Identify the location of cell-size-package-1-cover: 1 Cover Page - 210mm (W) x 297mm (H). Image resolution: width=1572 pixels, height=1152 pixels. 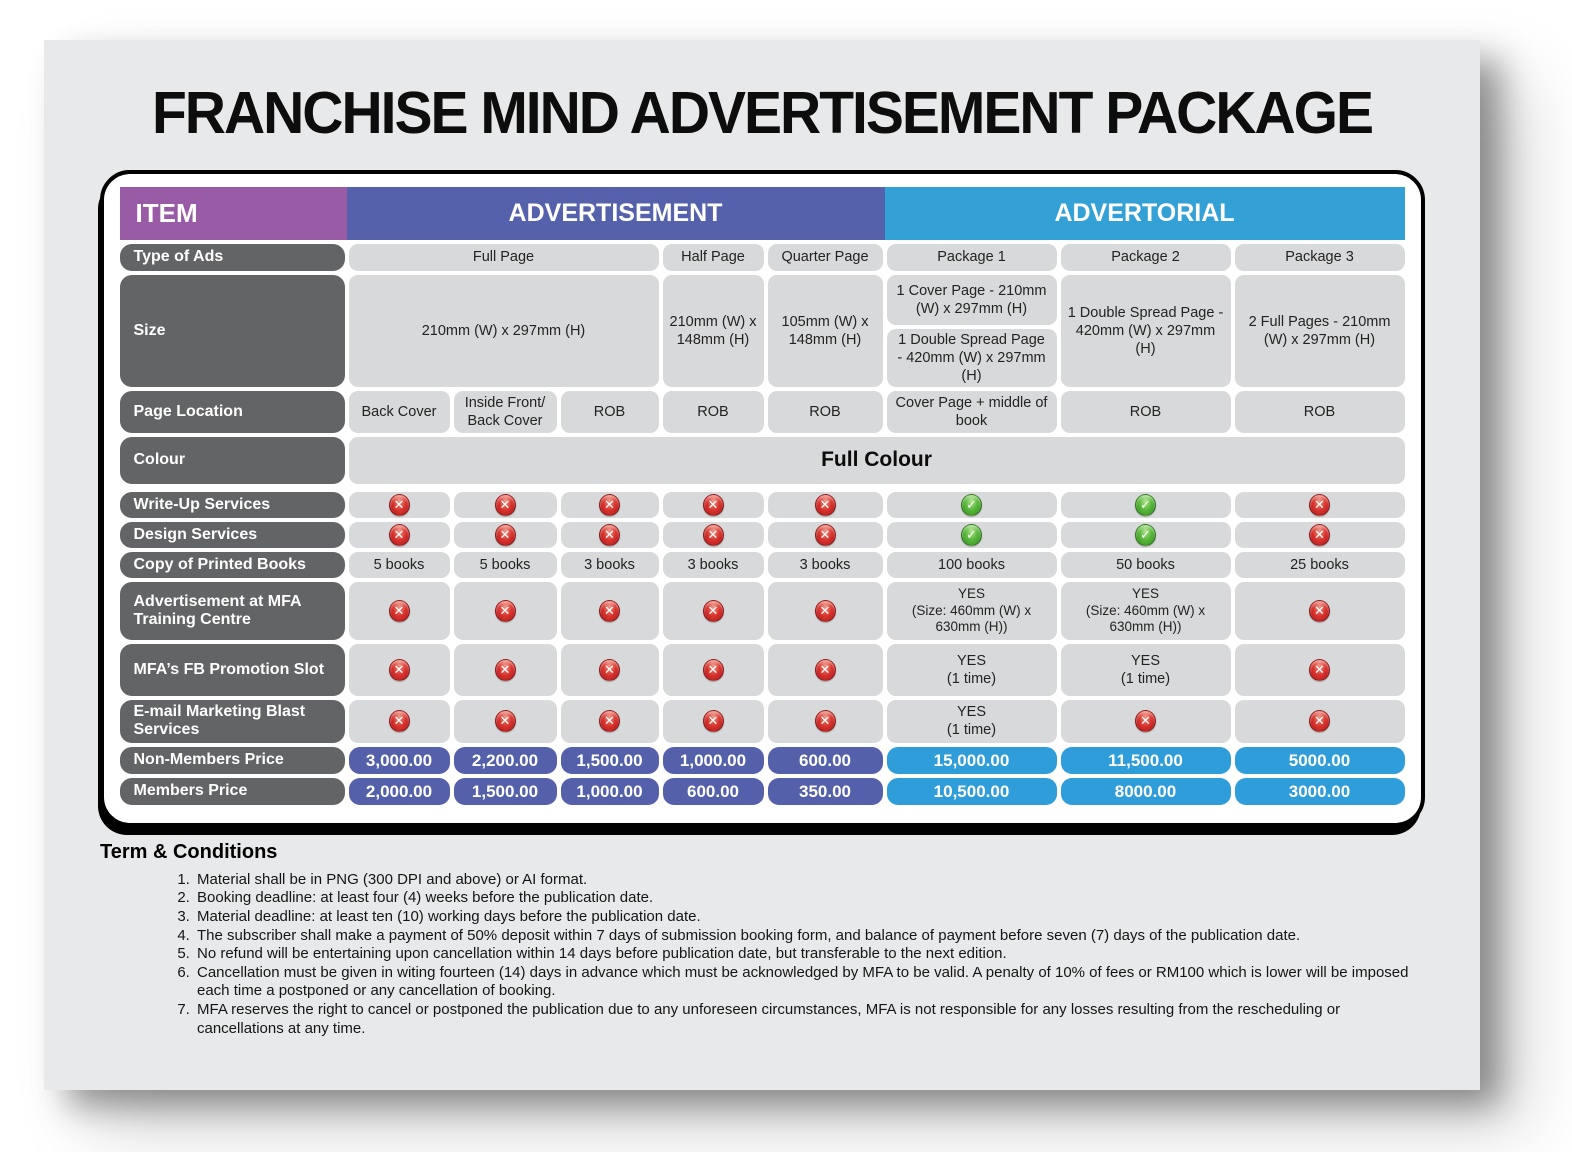
(971, 300).